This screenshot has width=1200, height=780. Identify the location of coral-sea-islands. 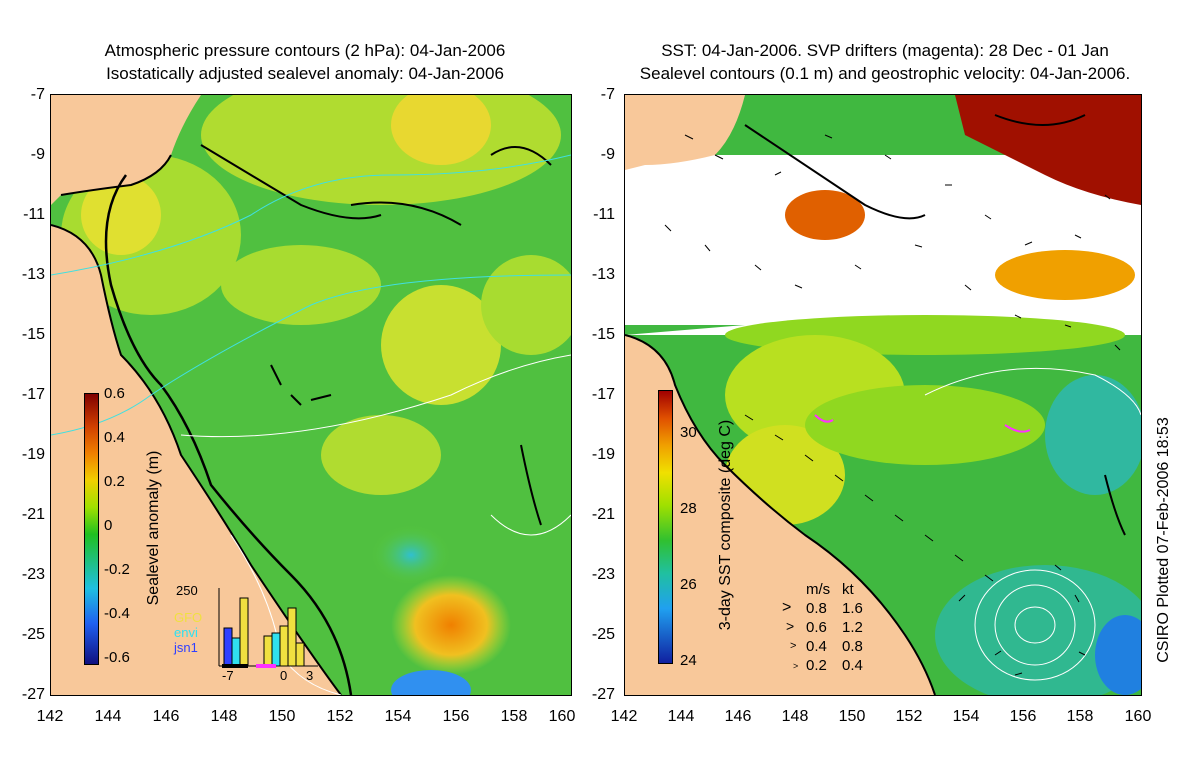
(406, 445).